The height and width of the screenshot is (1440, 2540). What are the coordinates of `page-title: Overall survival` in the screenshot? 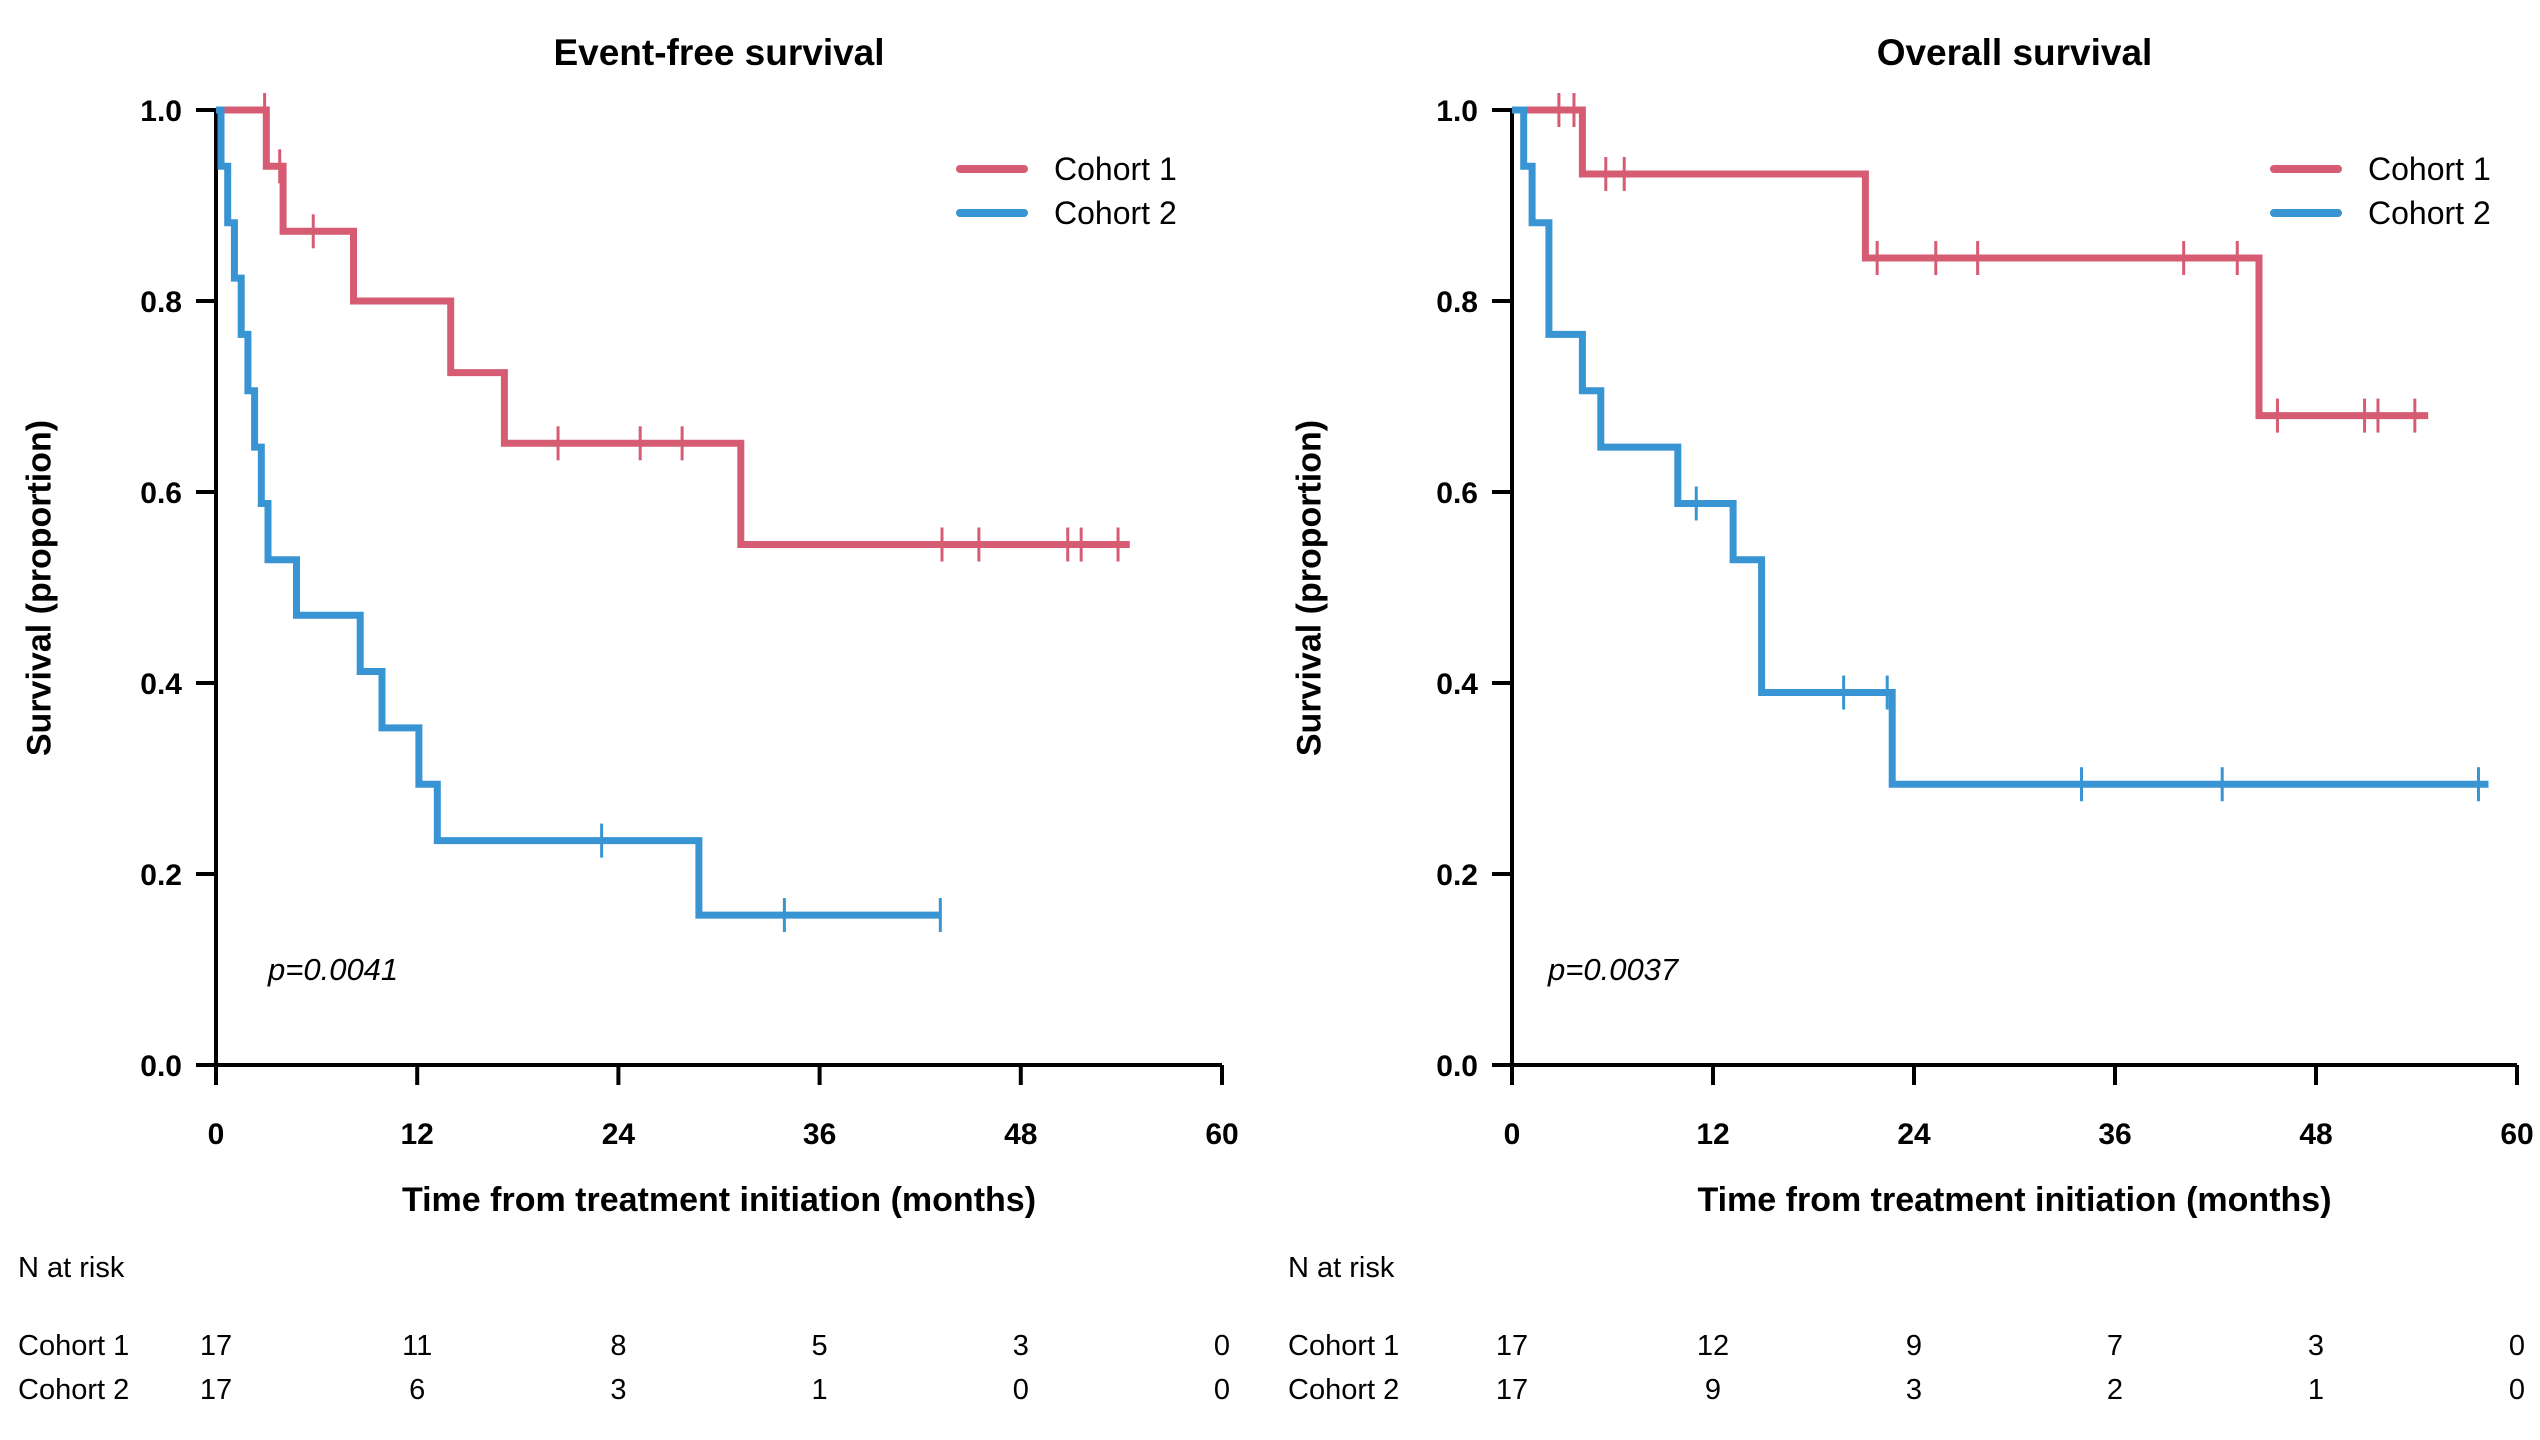 It's located at (2014, 52).